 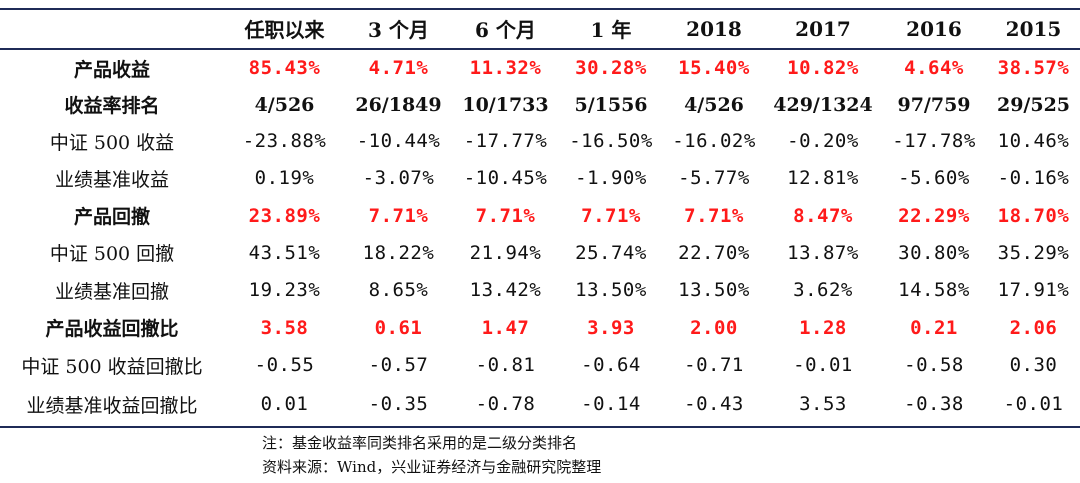 I want to click on table-bottom-rule, so click(x=540, y=427).